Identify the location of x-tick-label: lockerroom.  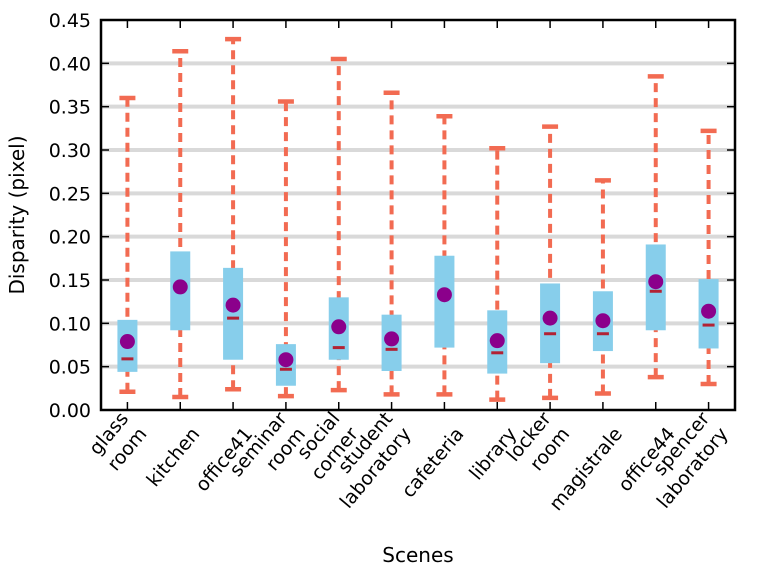
(538, 445).